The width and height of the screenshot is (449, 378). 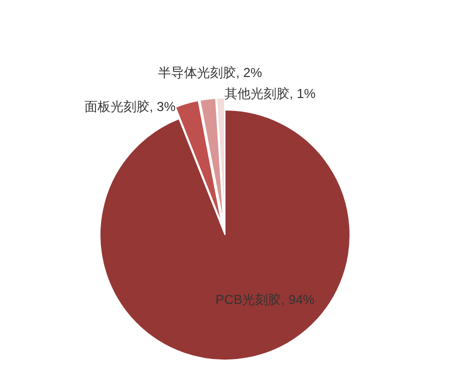 What do you see at coordinates (210, 72) in the screenshot?
I see `slice-label: 半导体光刻胶, 2%` at bounding box center [210, 72].